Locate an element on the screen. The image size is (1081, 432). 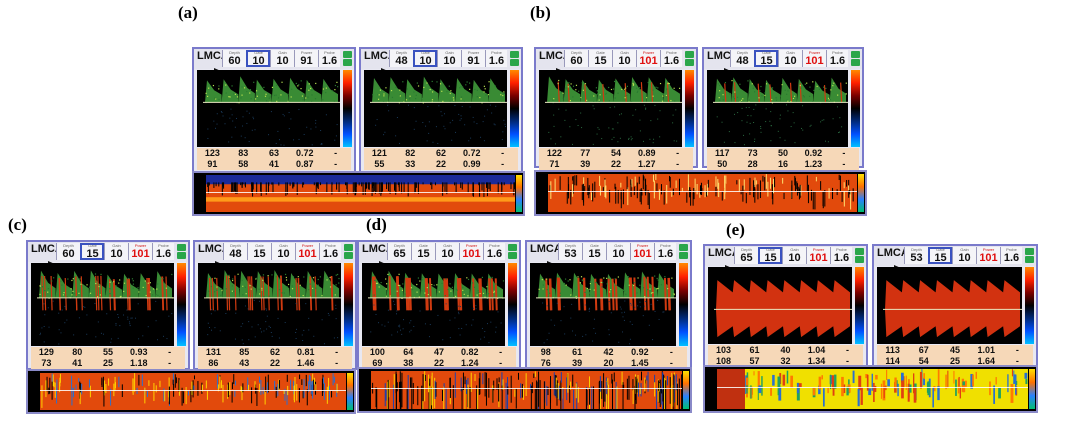
stats-value: 32 is located at coordinates (785, 361).